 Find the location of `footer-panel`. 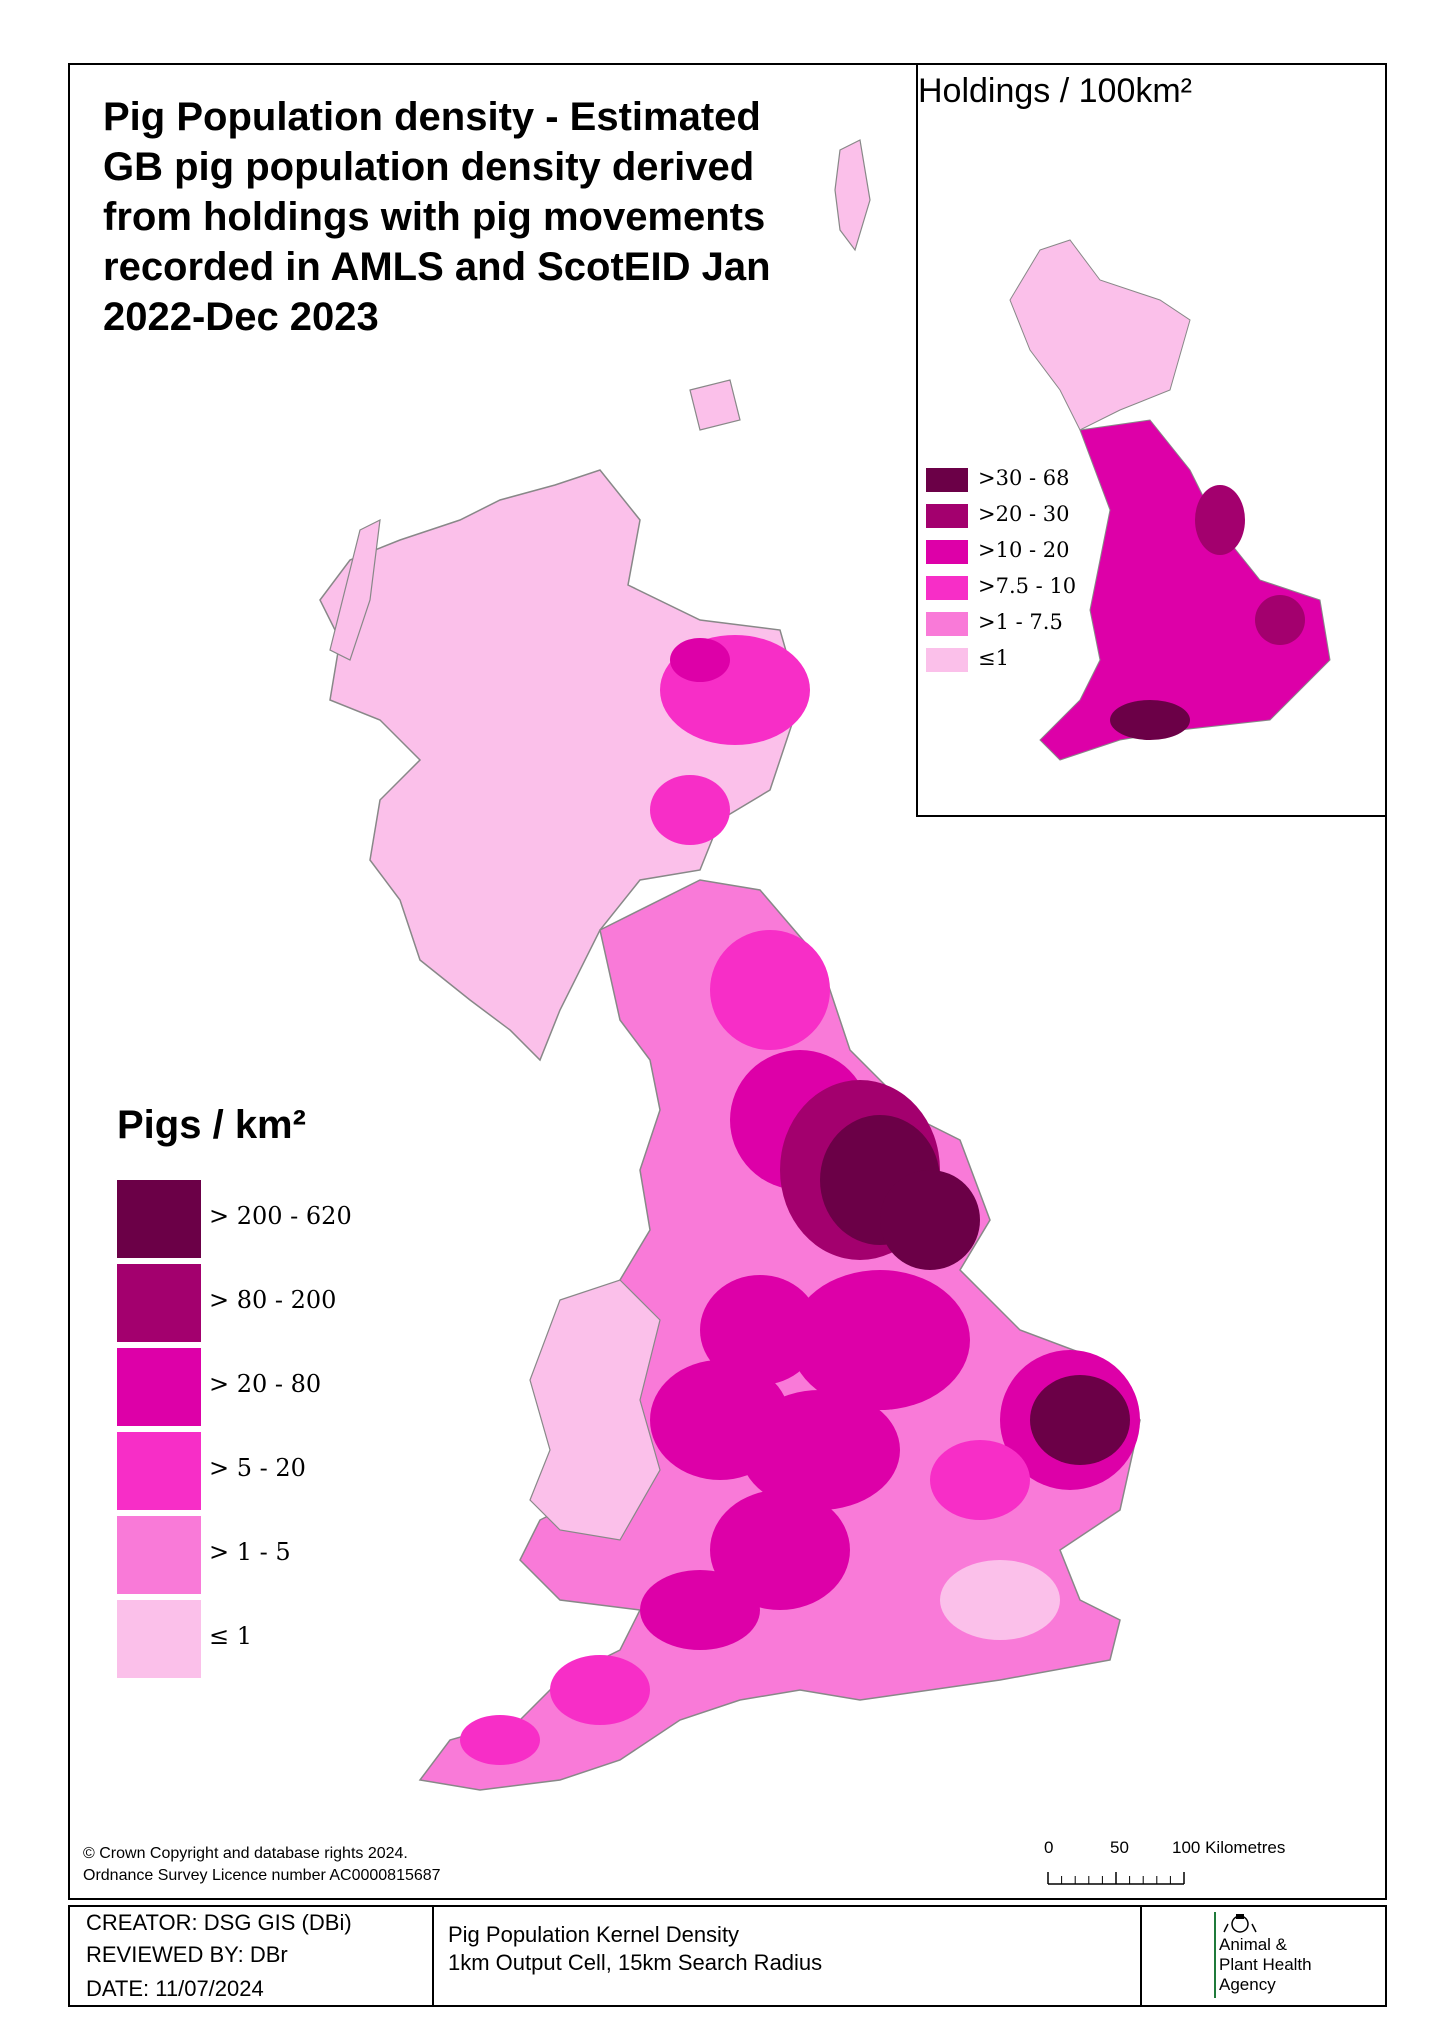

footer-panel is located at coordinates (727, 1956).